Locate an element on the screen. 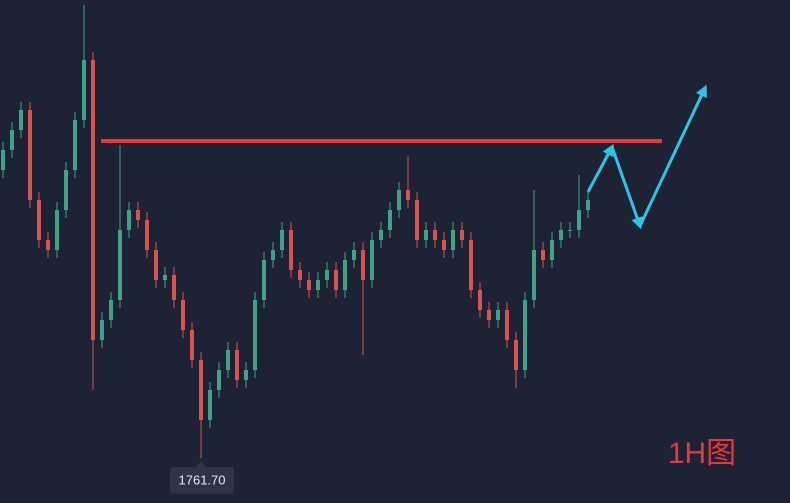 The image size is (790, 503). tag-pointer is located at coordinates (201, 464).